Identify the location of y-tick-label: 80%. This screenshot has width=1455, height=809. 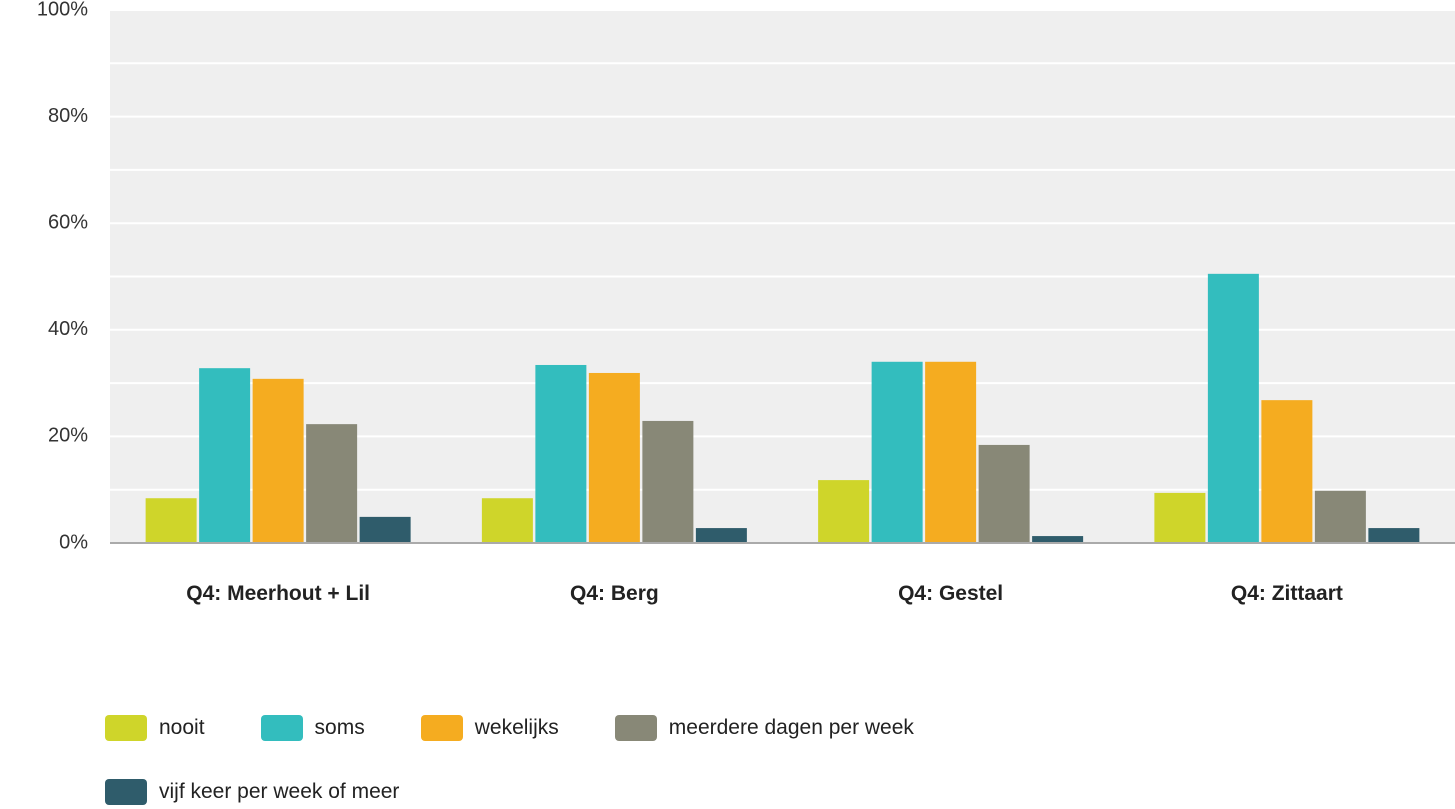
(68, 116).